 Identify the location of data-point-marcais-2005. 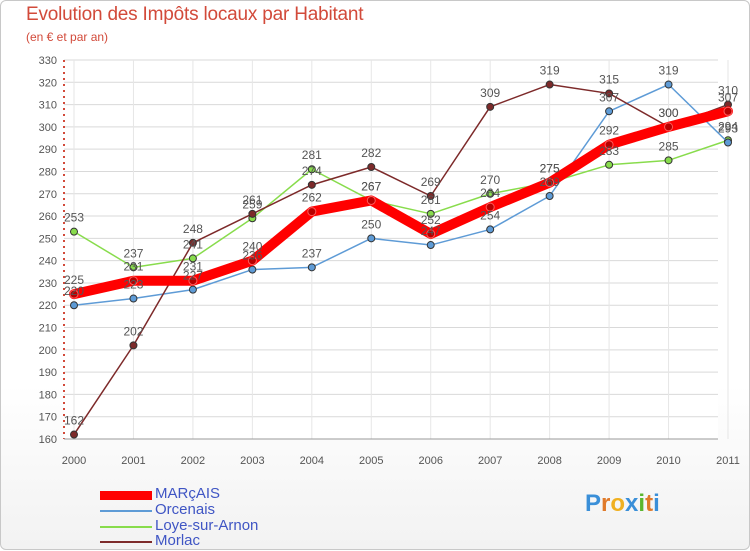
(371, 200).